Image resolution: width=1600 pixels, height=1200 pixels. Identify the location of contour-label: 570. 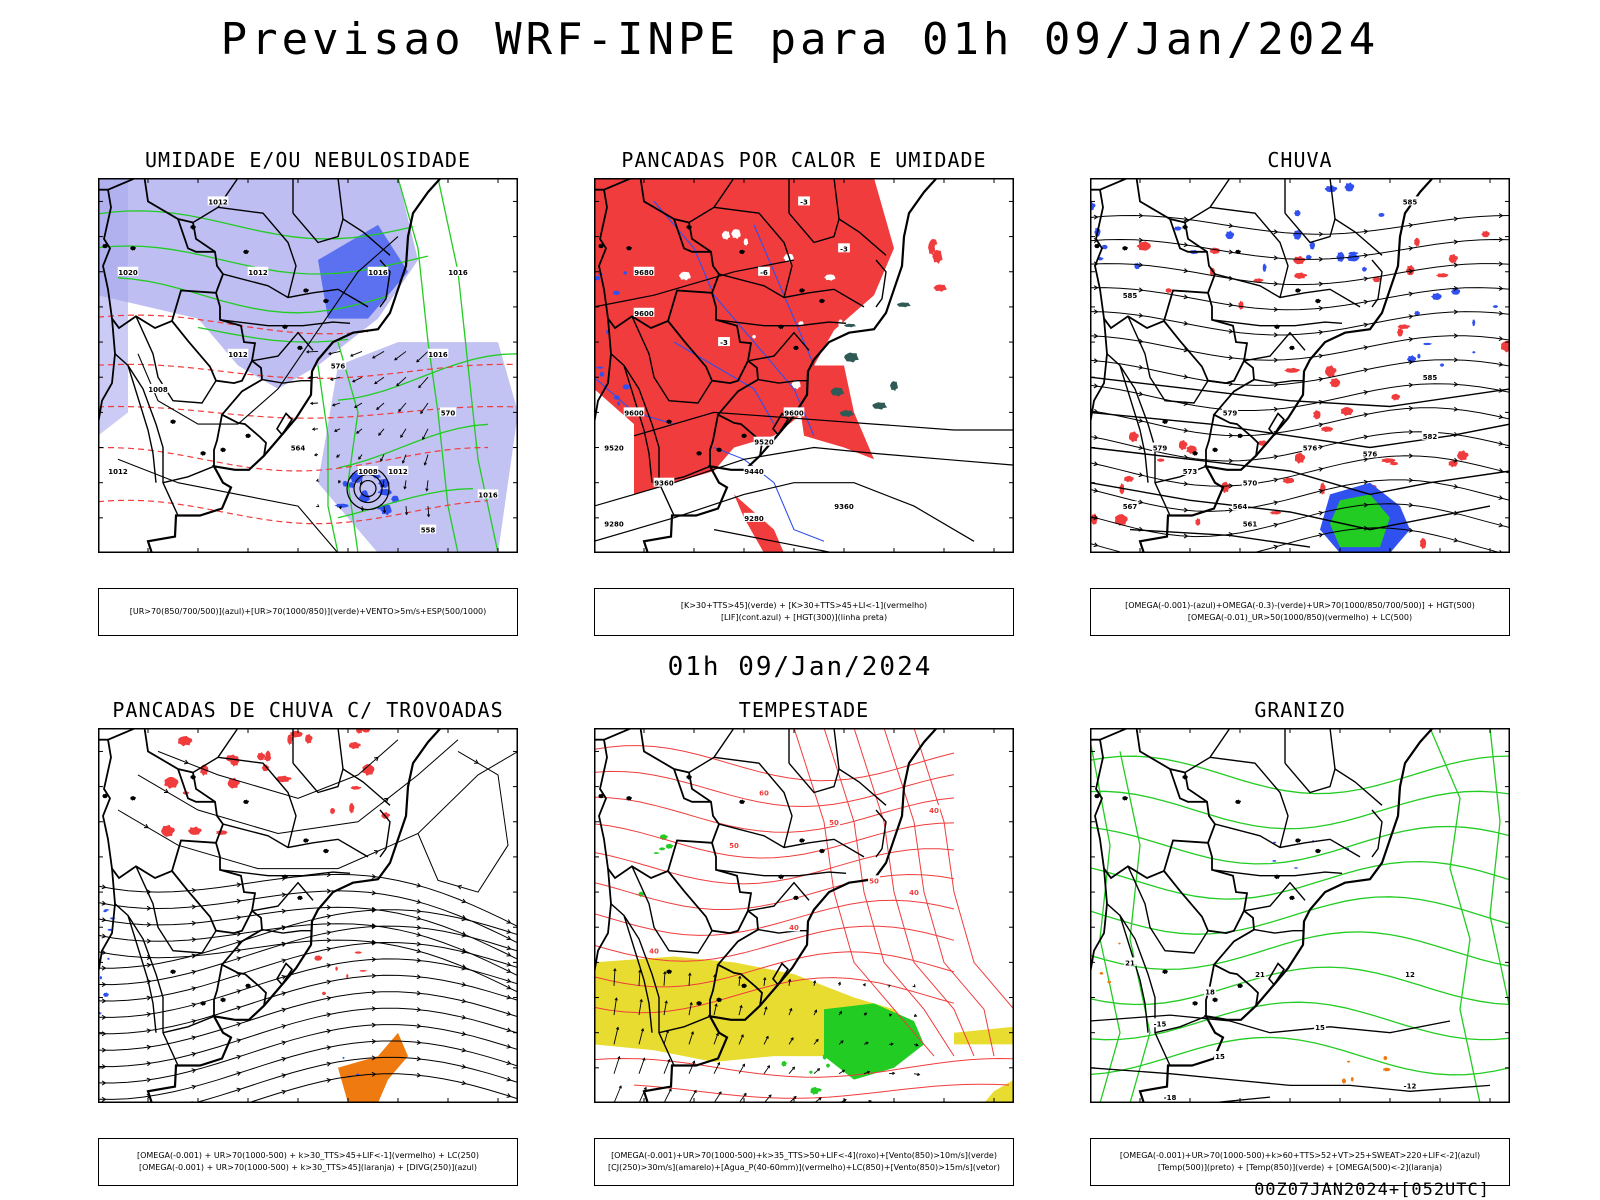
(448, 413).